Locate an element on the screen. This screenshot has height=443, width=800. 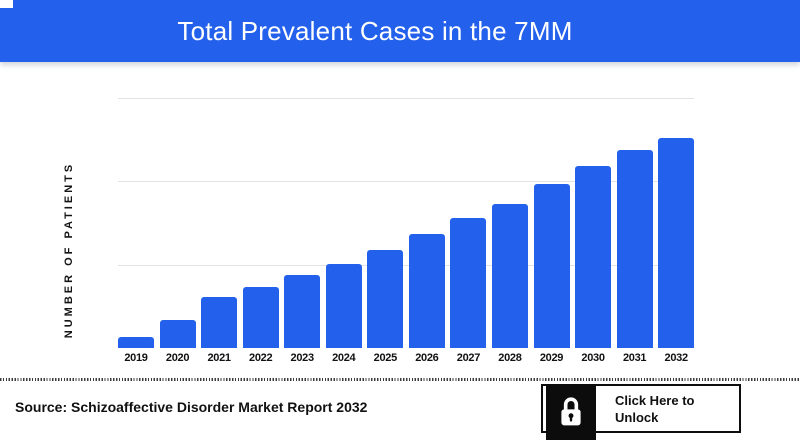
bar-2019 is located at coordinates (136, 342).